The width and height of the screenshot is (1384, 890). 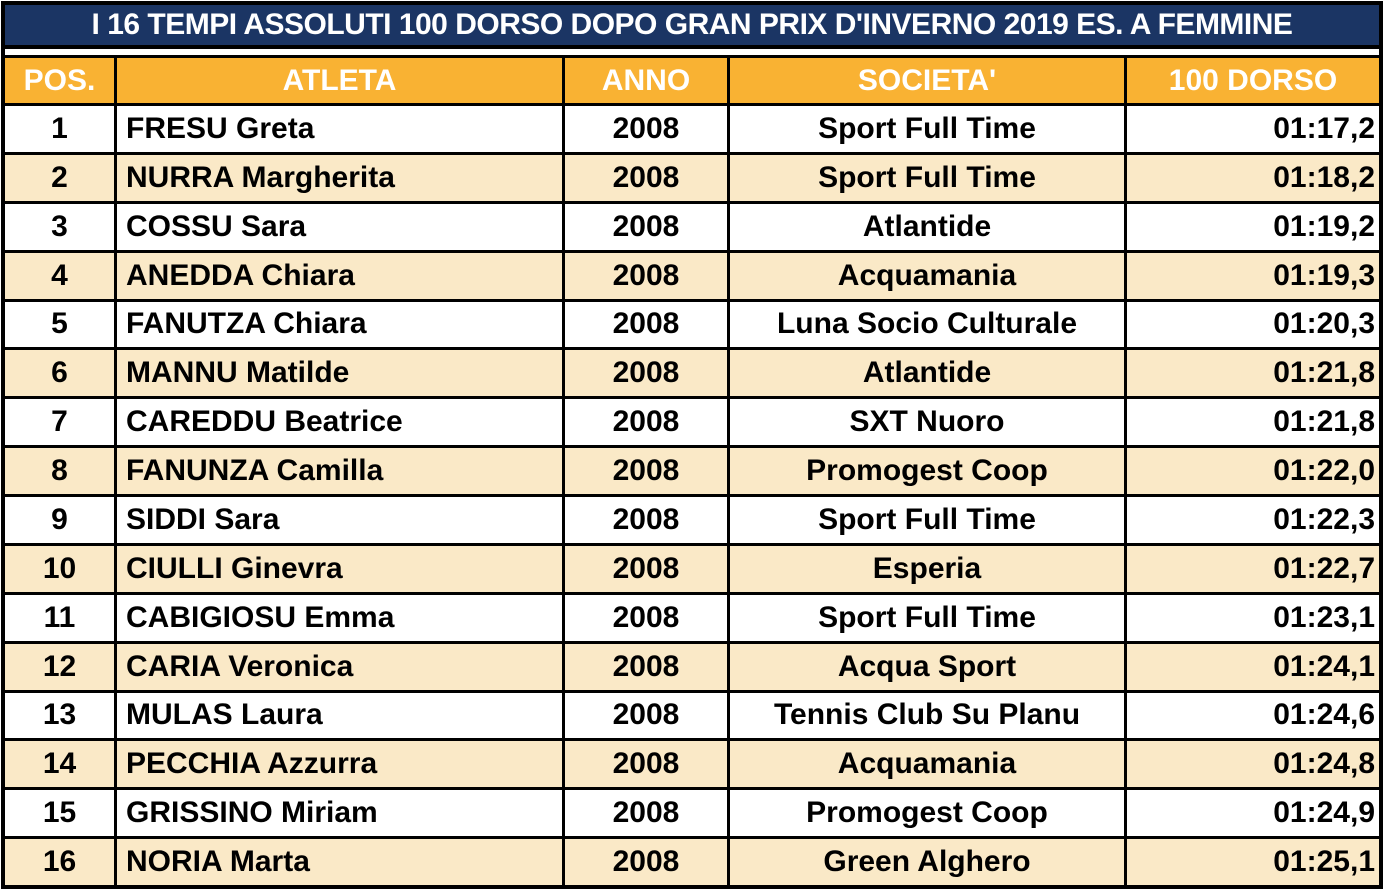 What do you see at coordinates (341, 568) in the screenshot?
I see `cell-atleta: CIULLI Ginevra` at bounding box center [341, 568].